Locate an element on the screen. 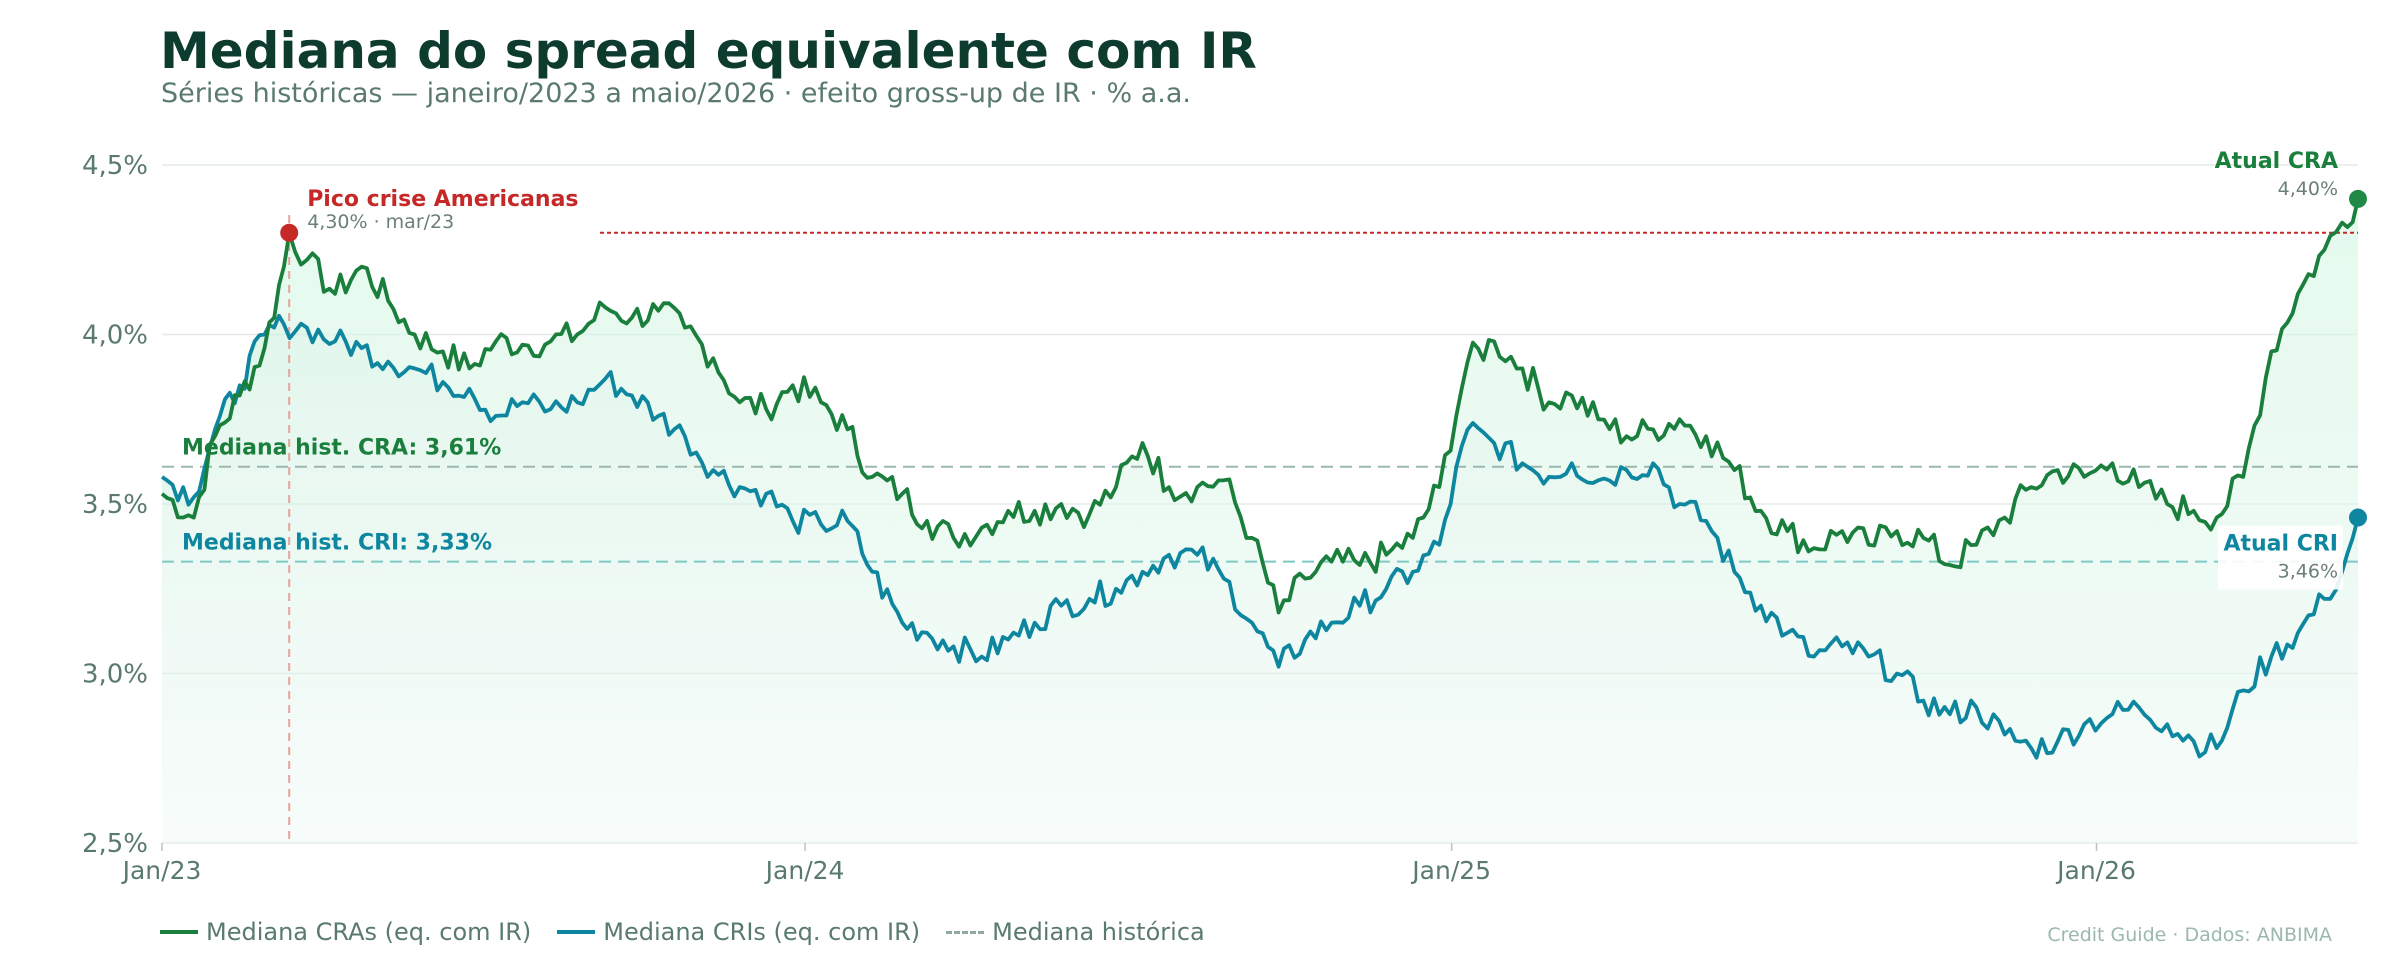 This screenshot has width=2400, height=960. legend-label-historical: Mediana histórica is located at coordinates (1098, 932).